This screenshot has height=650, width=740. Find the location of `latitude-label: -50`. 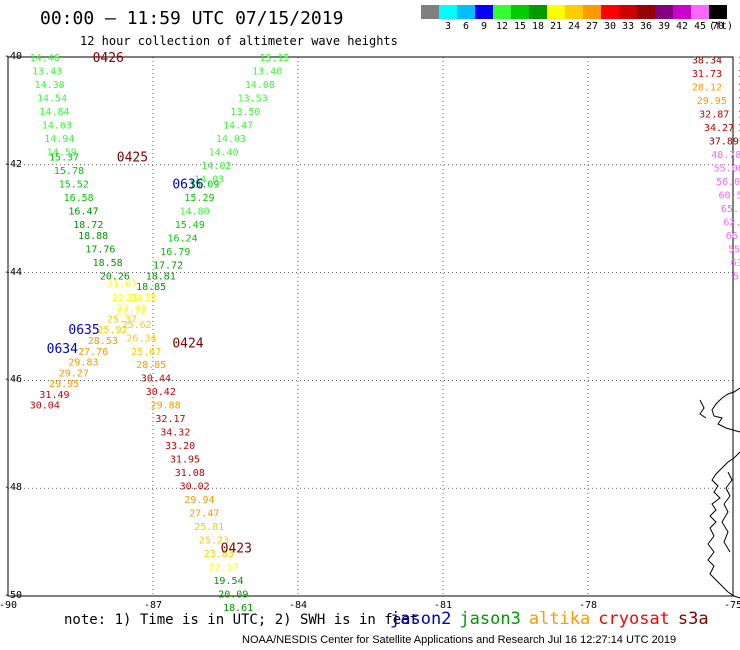

latitude-label: -50 is located at coordinates (13, 595).